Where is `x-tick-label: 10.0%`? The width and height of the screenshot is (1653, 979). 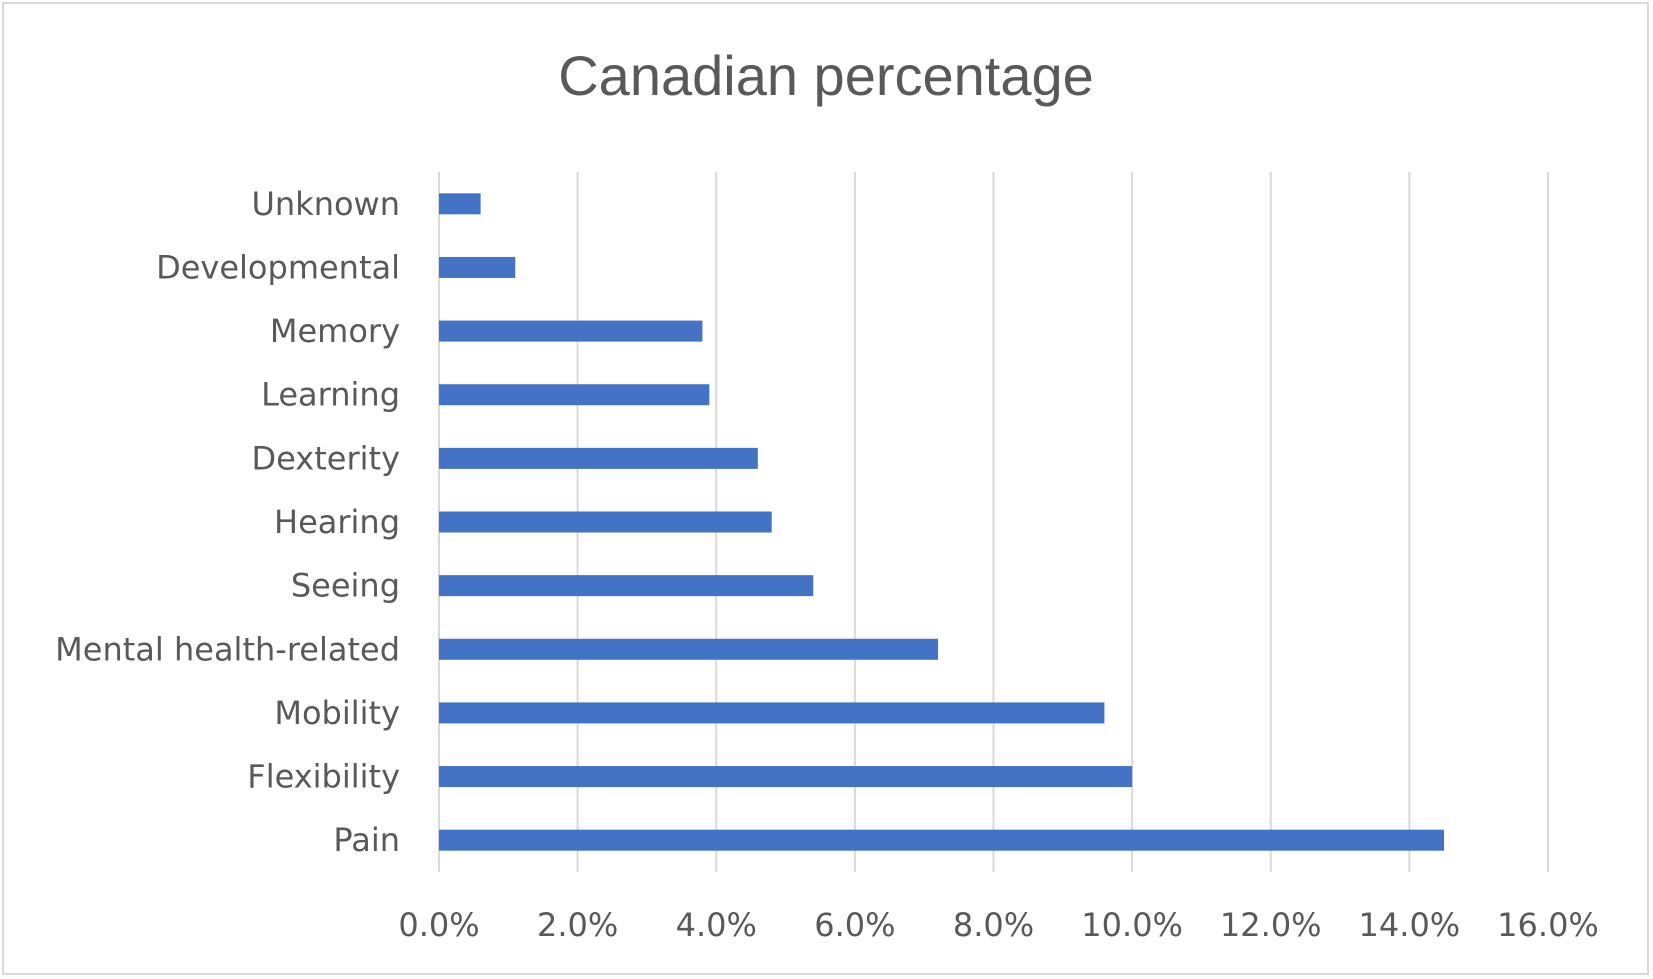
x-tick-label: 10.0% is located at coordinates (1132, 925).